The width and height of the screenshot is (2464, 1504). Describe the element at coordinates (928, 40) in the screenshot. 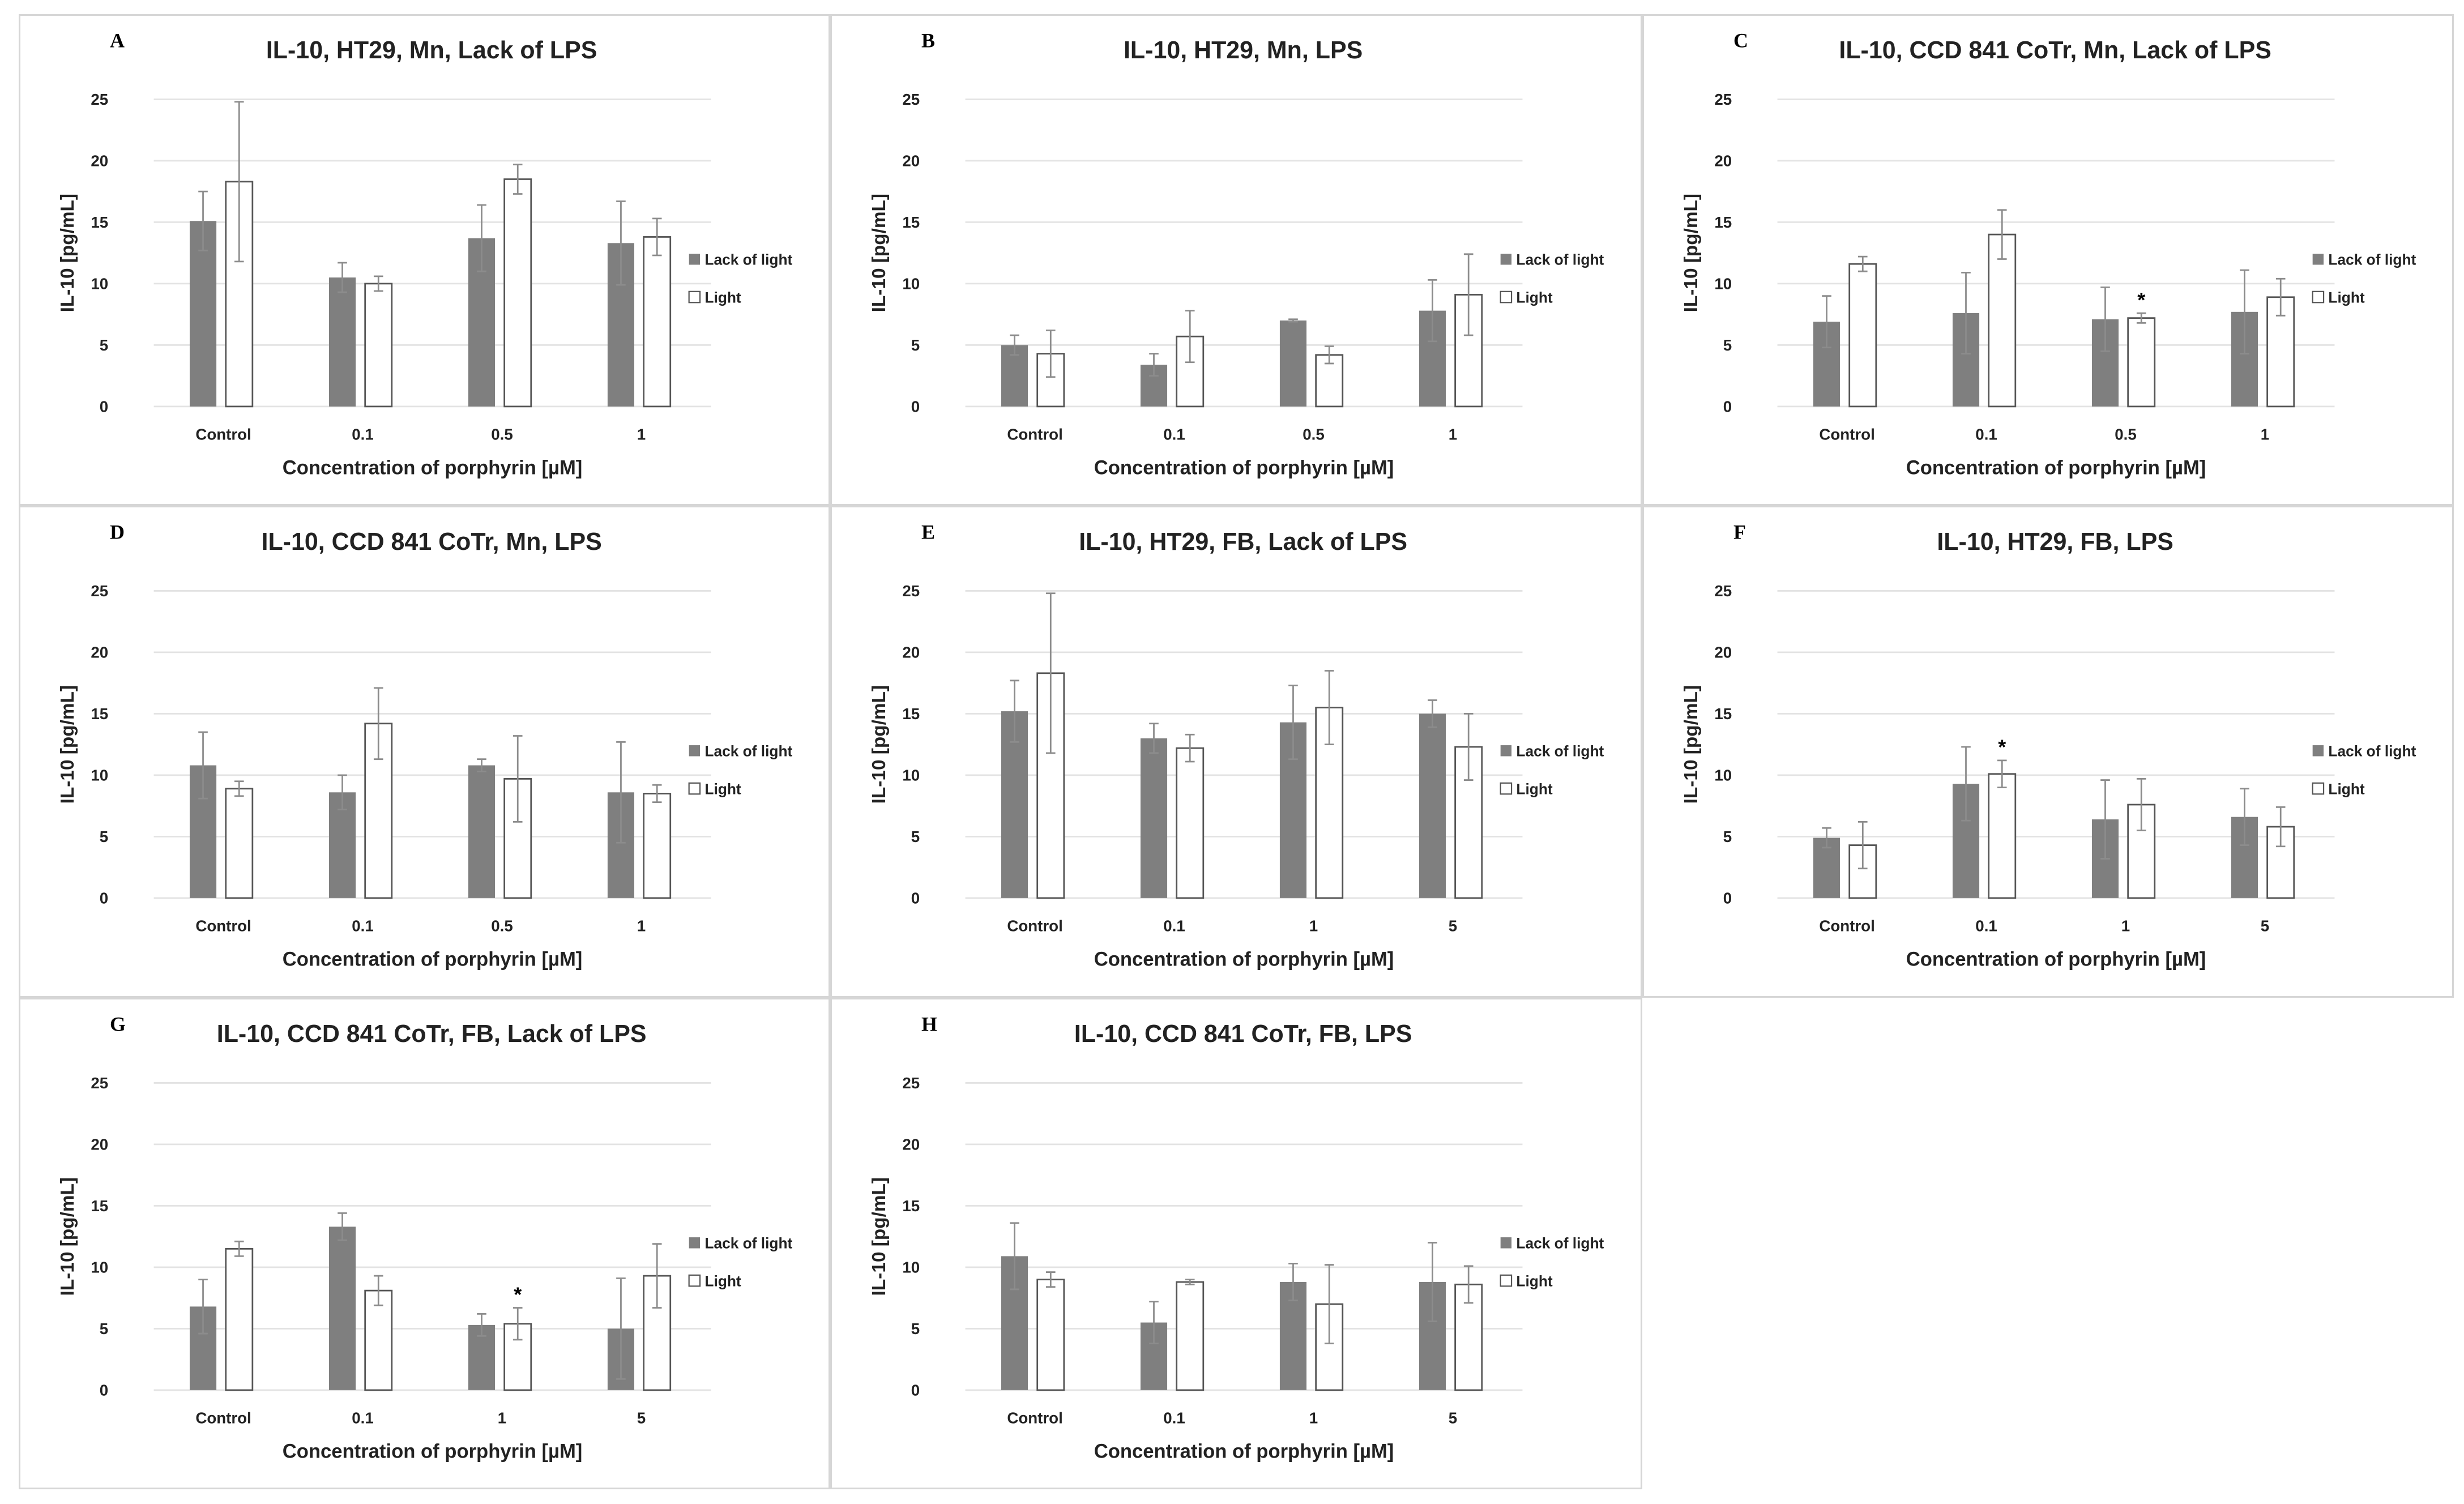

I see `panel-letter: B` at that location.